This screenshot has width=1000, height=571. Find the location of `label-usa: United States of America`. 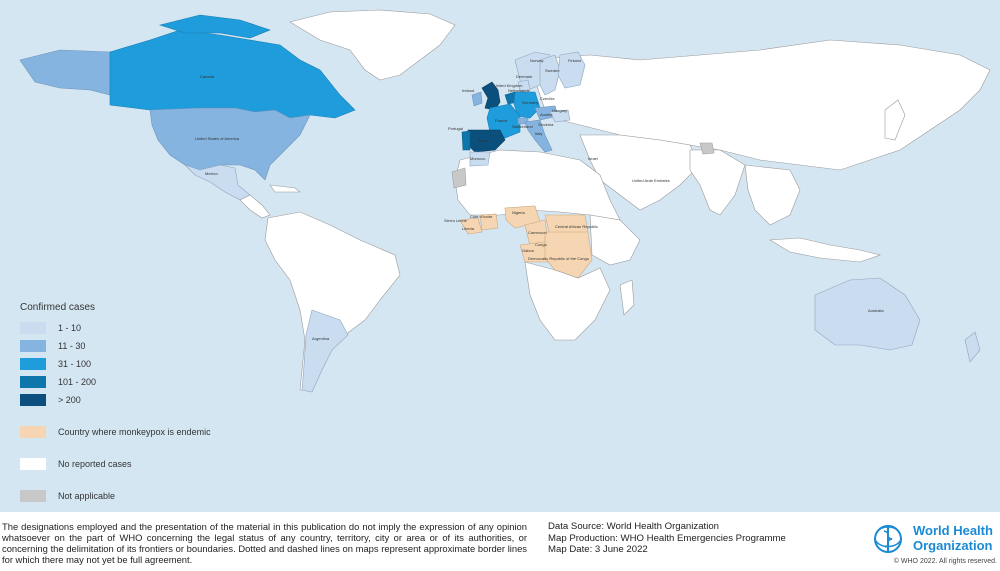

label-usa: United States of America is located at coordinates (217, 138).